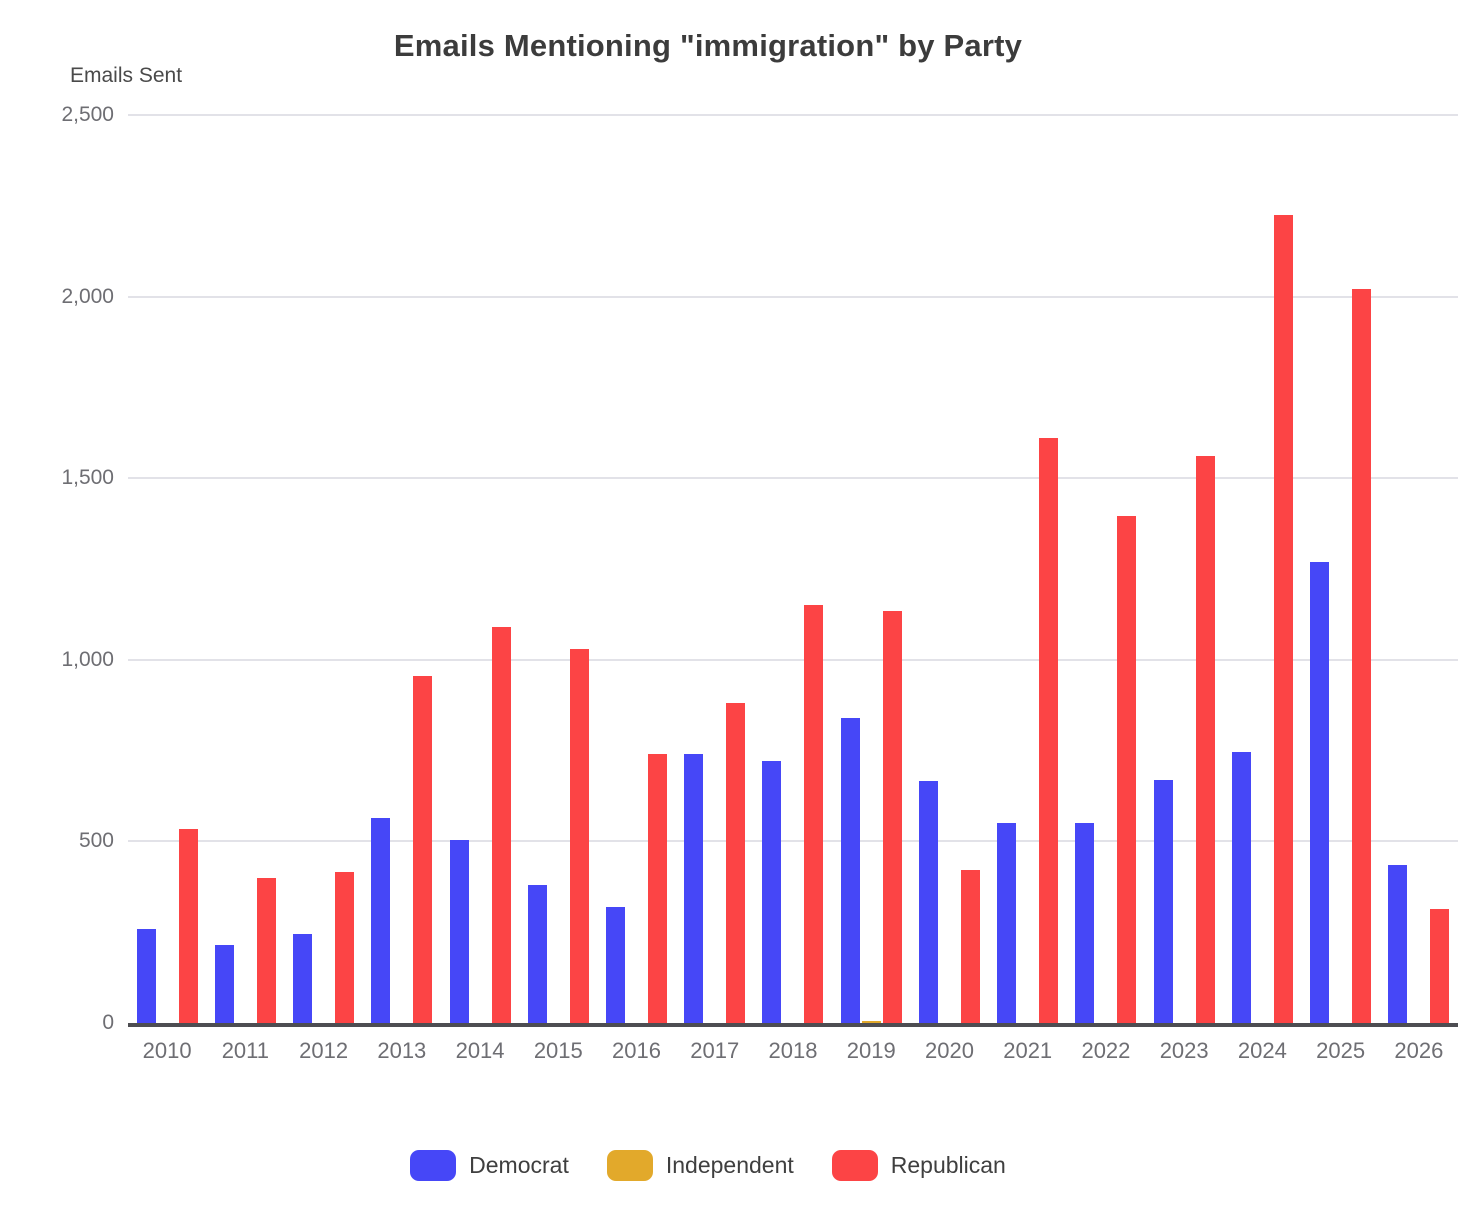 This screenshot has width=1466, height=1206. Describe the element at coordinates (658, 888) in the screenshot. I see `bar-republican-2016` at that location.